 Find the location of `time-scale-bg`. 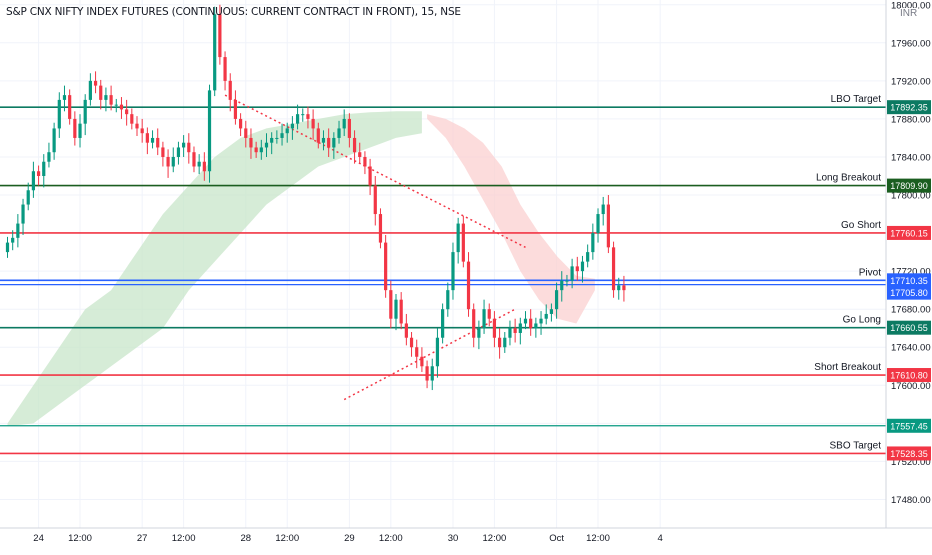

time-scale-bg is located at coordinates (466, 539).